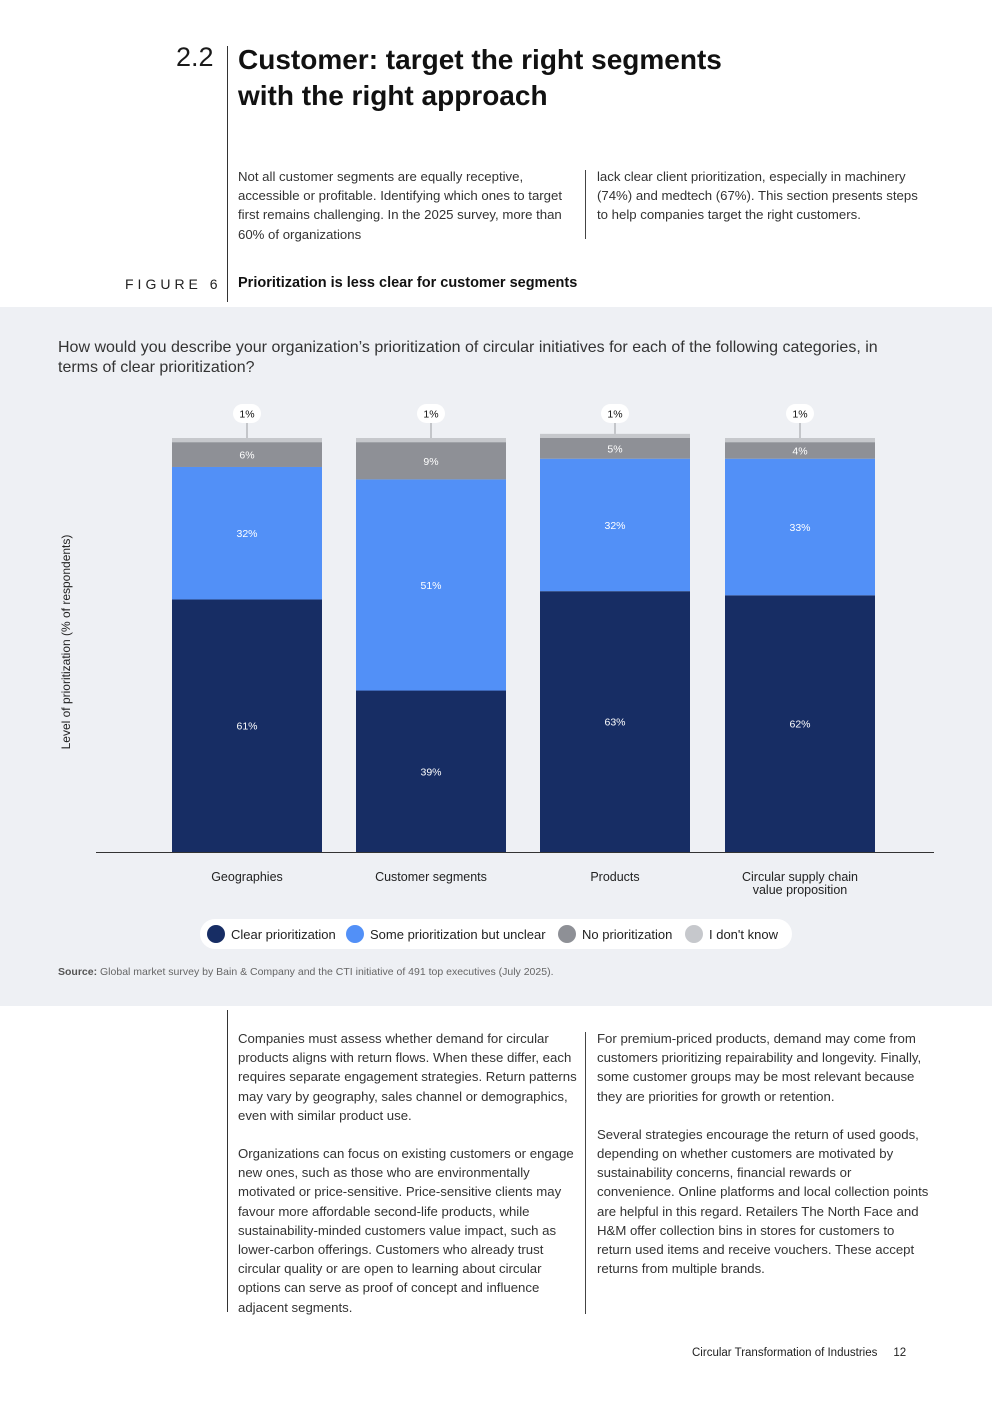 This screenshot has width=992, height=1403. I want to click on body-column-divider, so click(585, 1173).